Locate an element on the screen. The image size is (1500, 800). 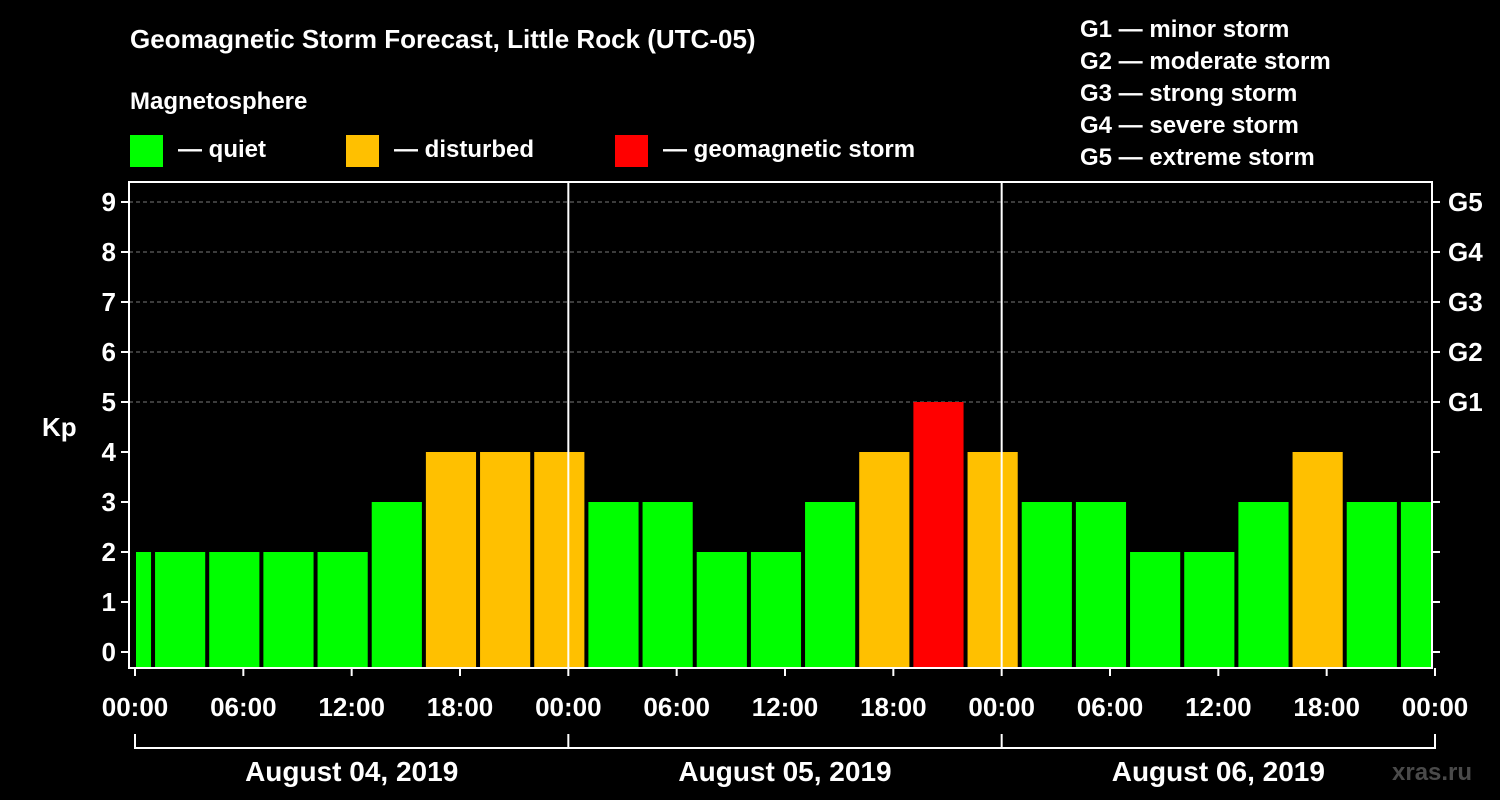
legend-label-quiet: — quiet is located at coordinates (222, 149).